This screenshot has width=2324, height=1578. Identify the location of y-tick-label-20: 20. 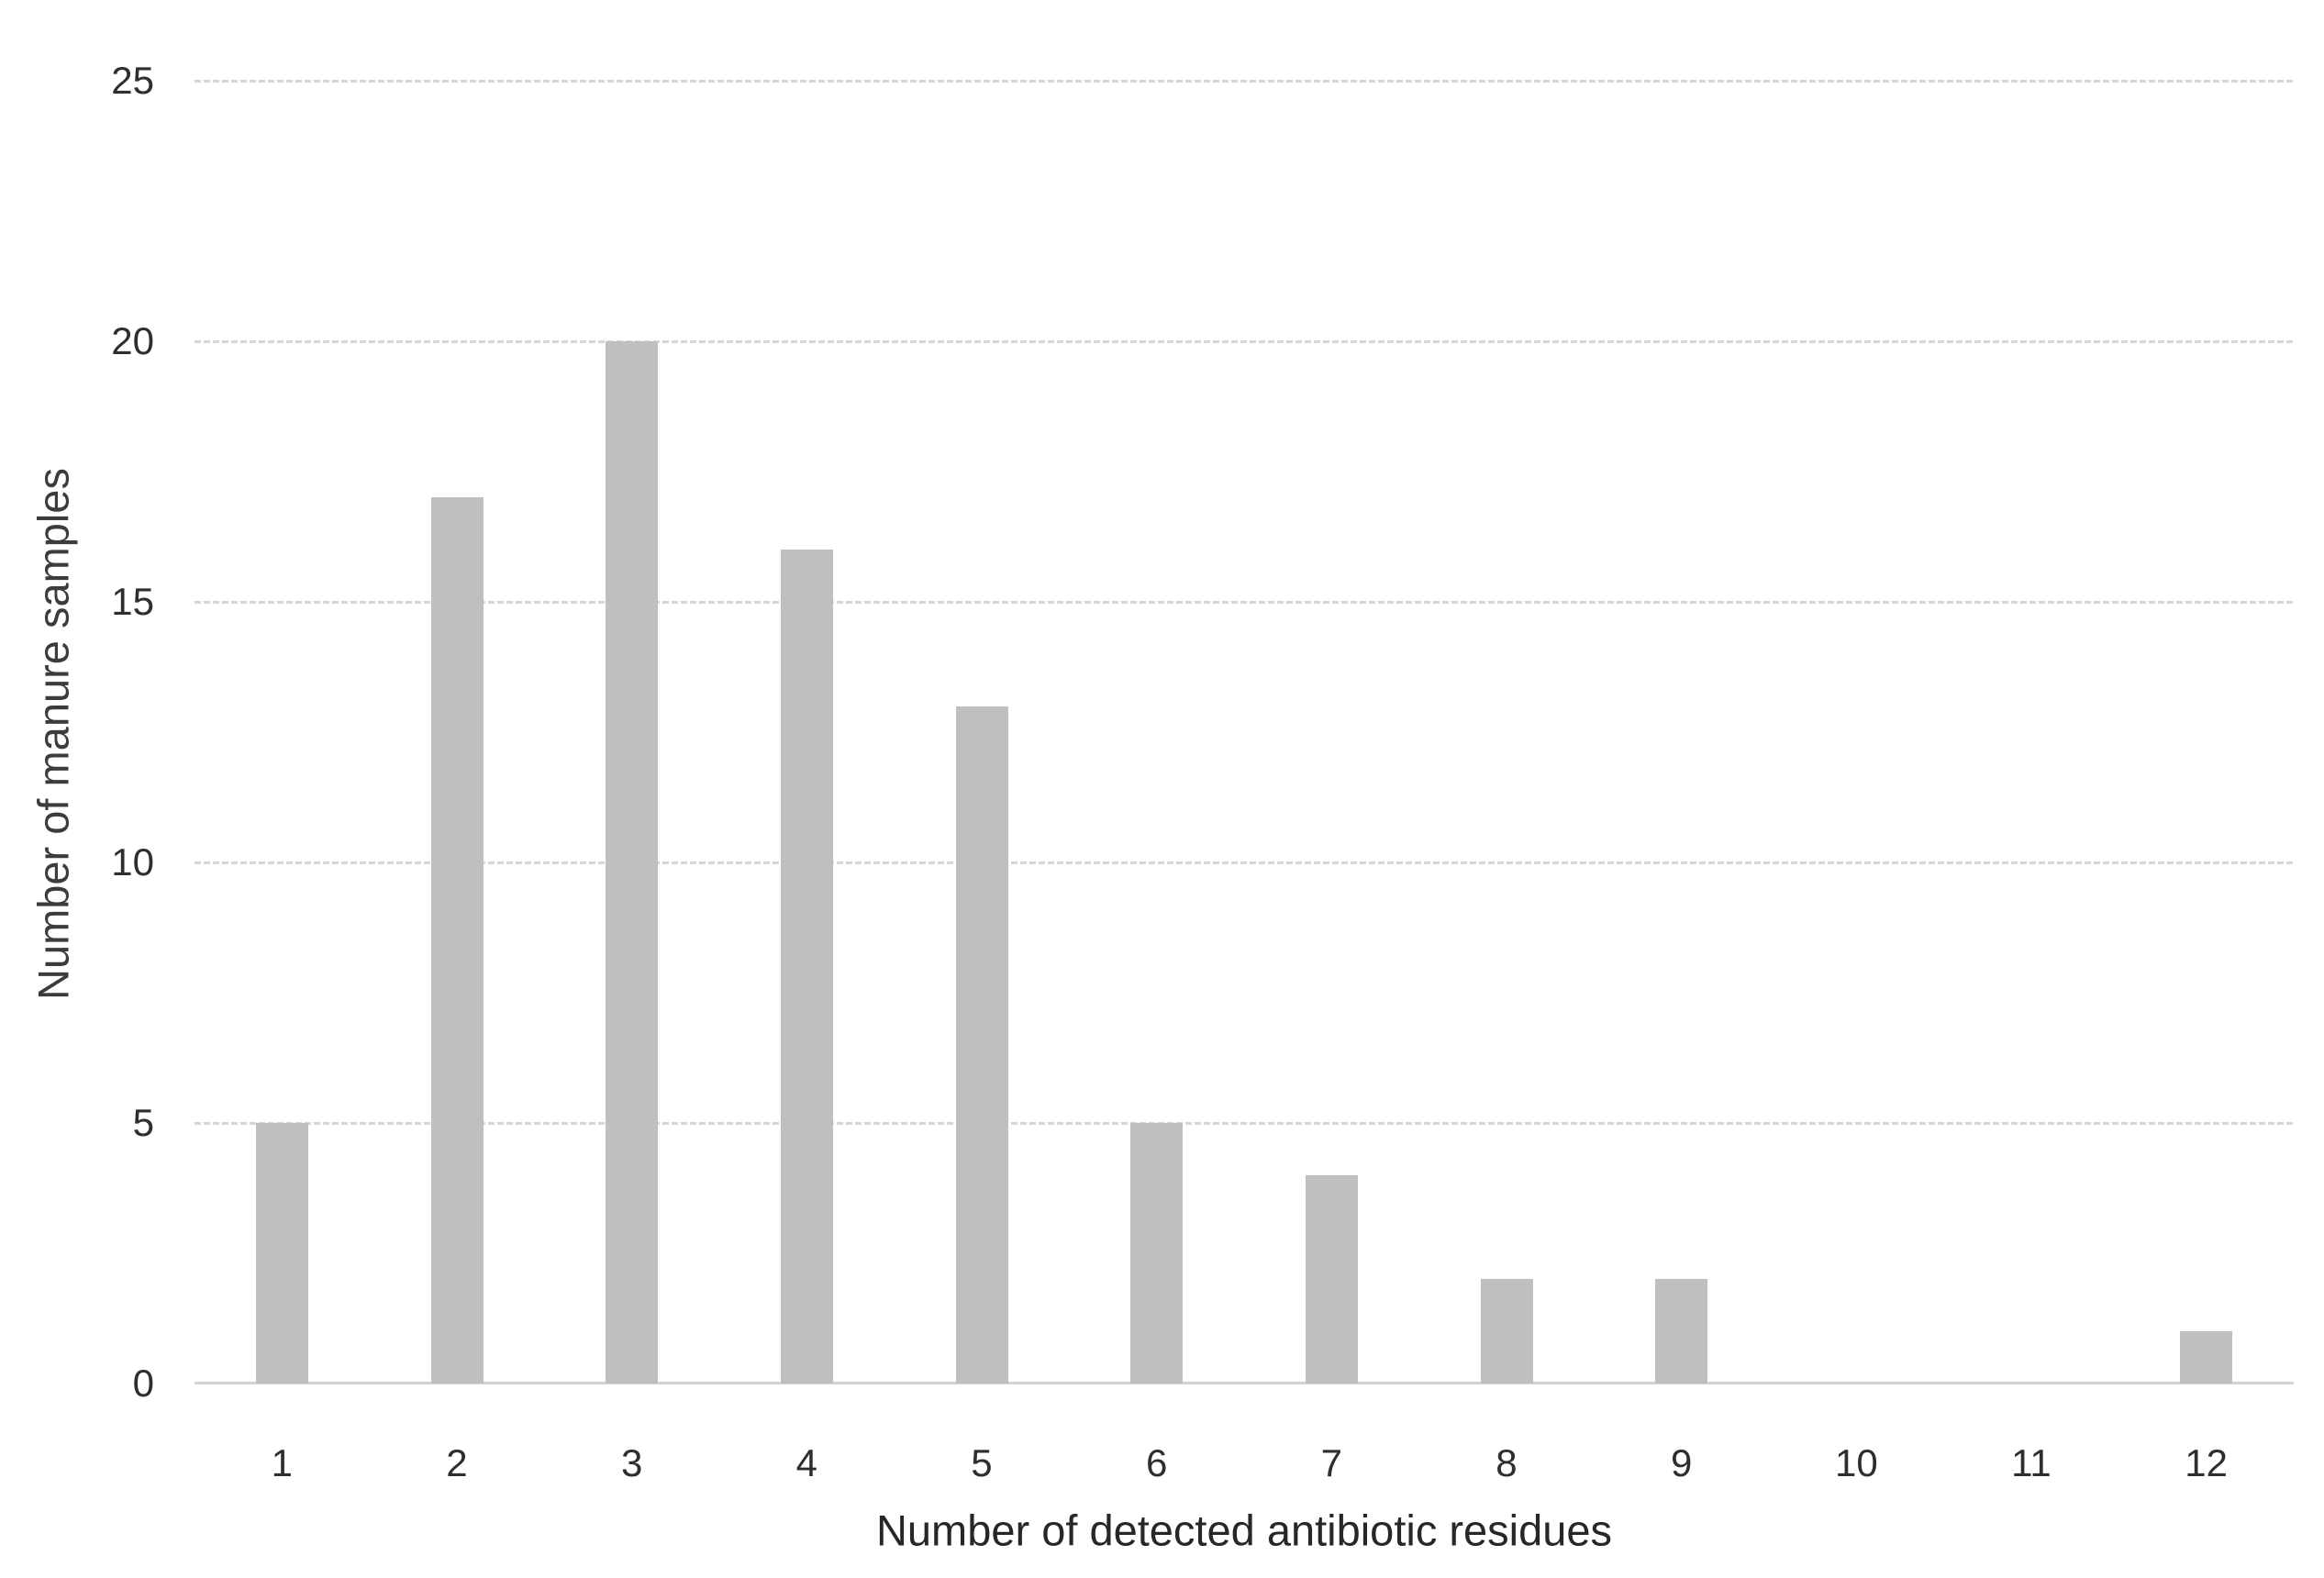
(132, 341).